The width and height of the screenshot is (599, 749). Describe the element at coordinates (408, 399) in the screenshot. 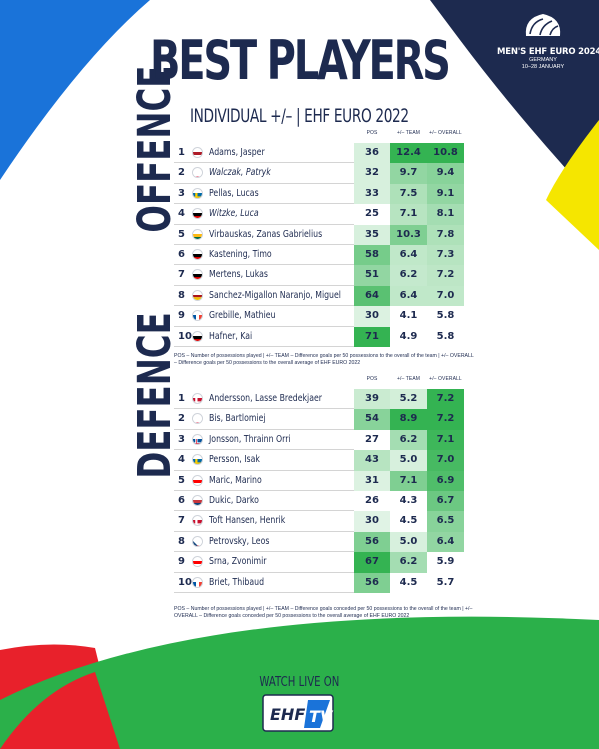

I see `team-diff-value: 5.2` at that location.